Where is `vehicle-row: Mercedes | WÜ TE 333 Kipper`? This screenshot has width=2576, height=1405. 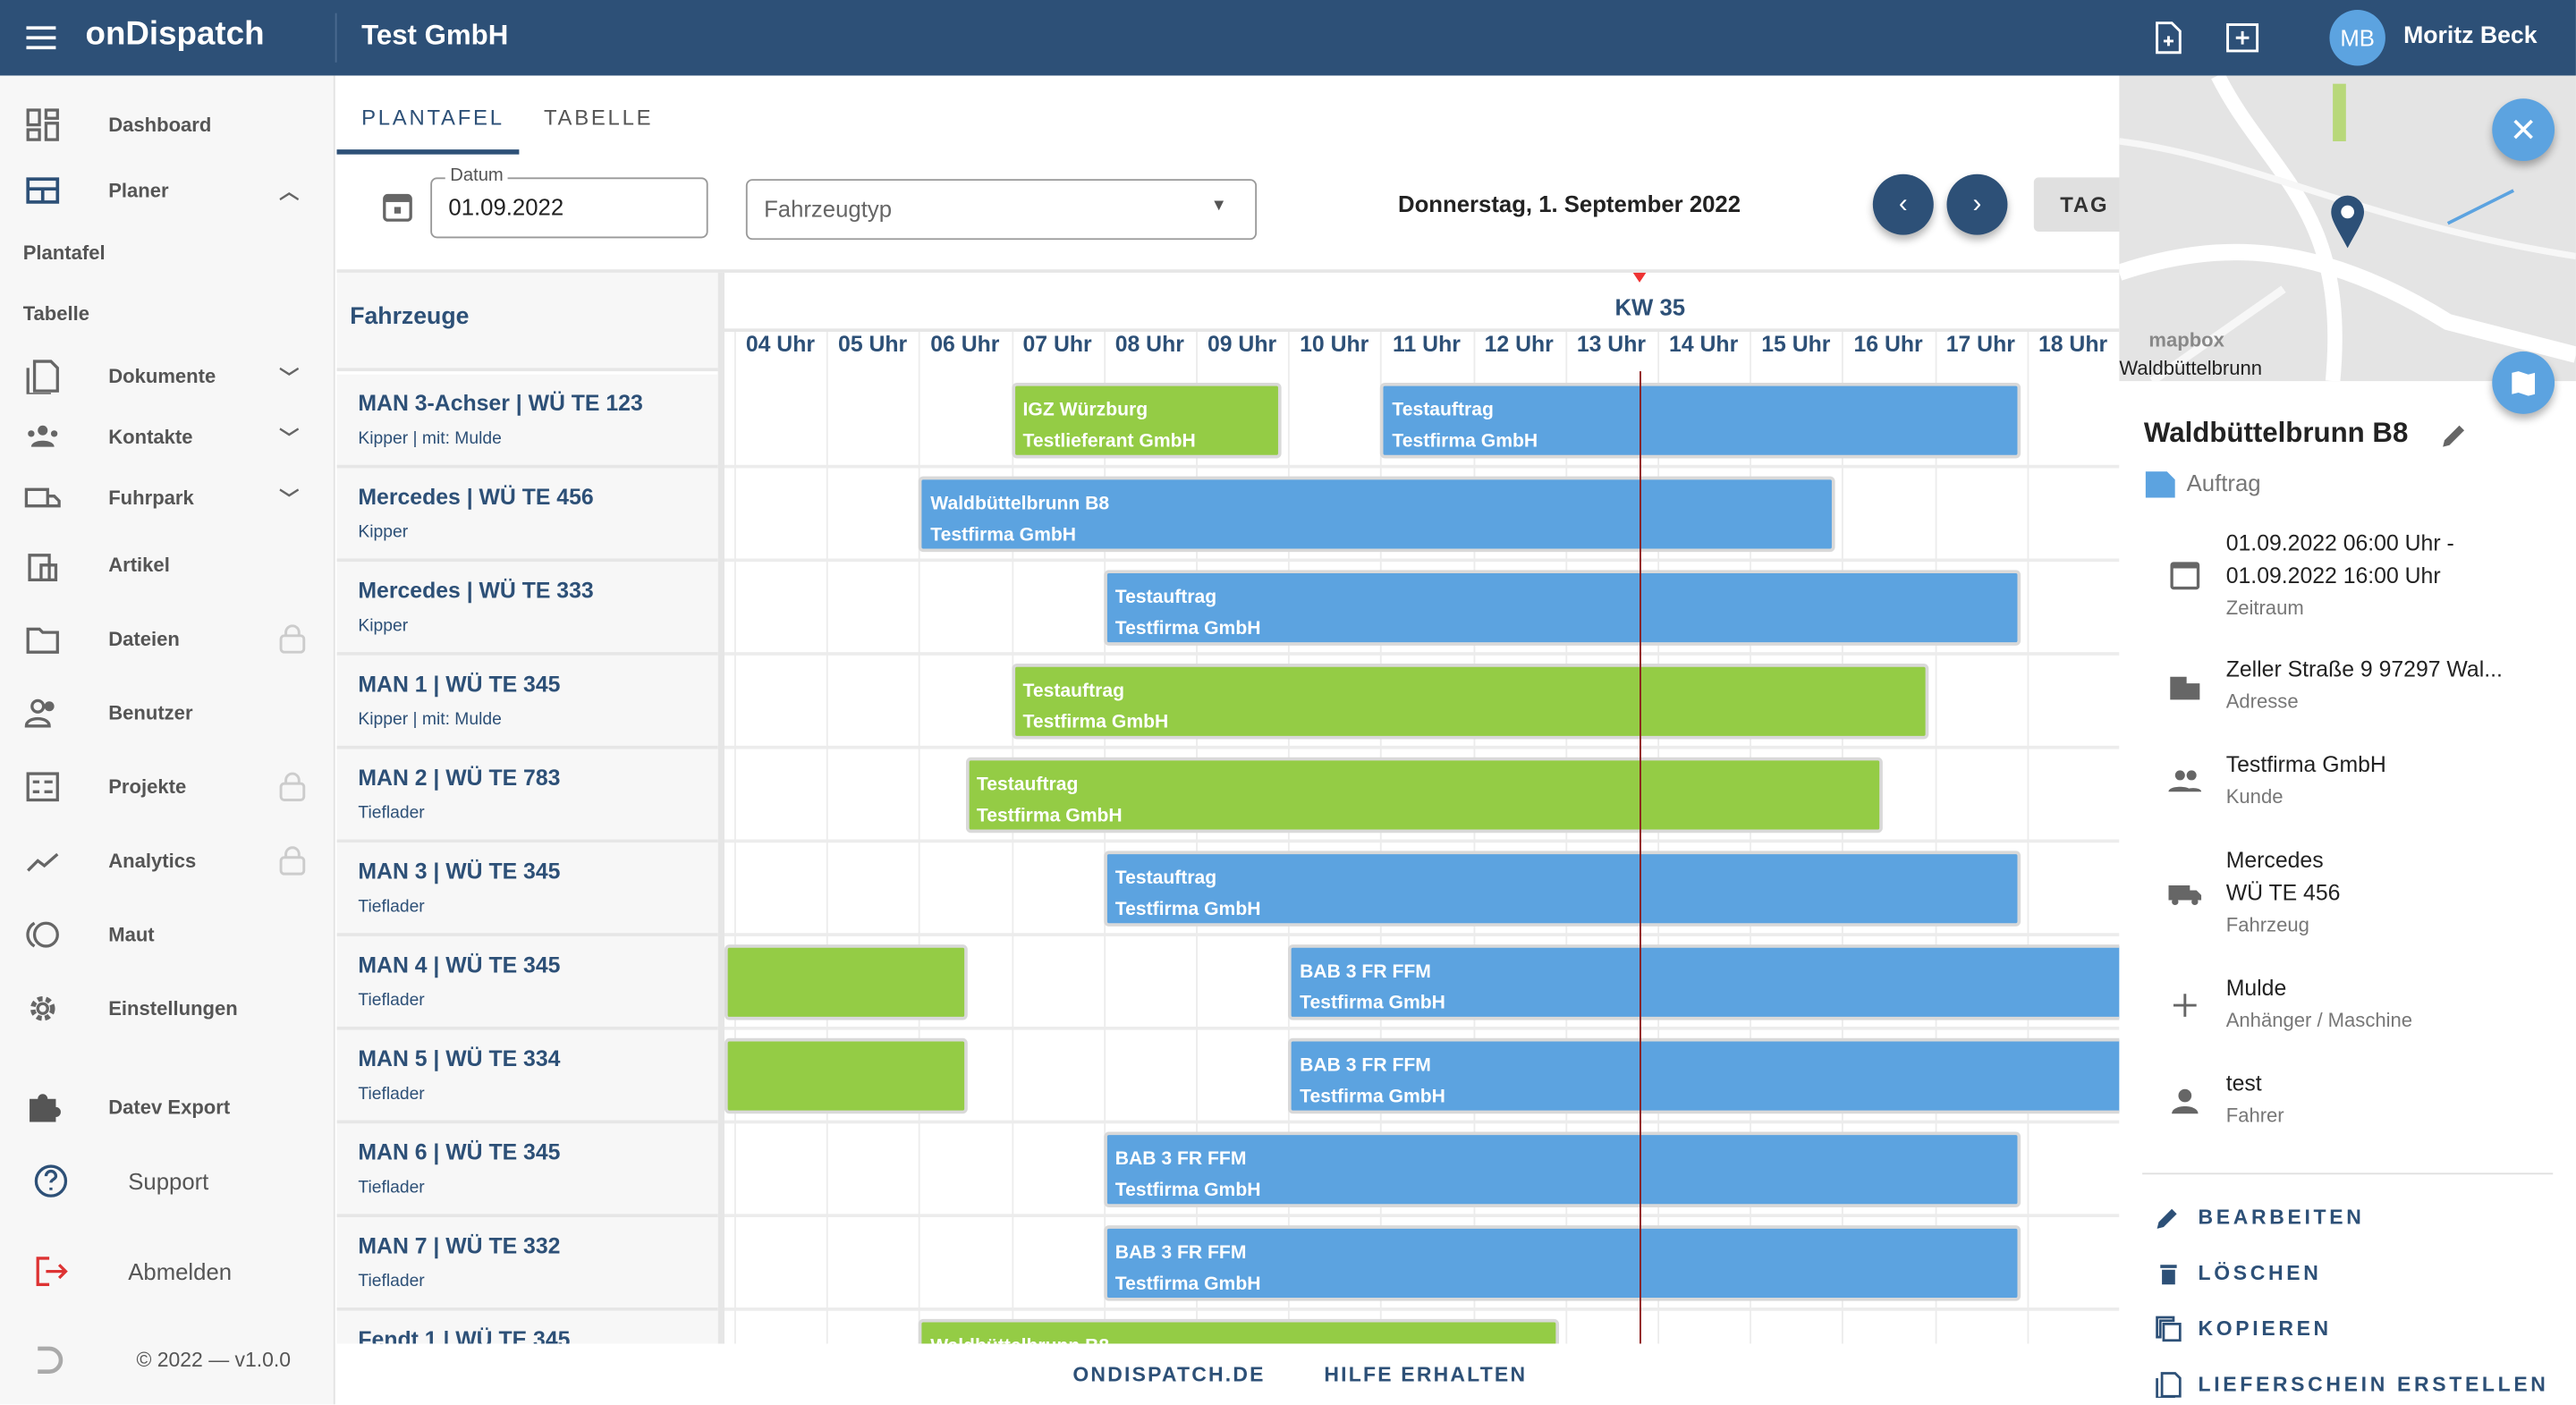 vehicle-row: Mercedes | WÜ TE 333 Kipper is located at coordinates (527, 609).